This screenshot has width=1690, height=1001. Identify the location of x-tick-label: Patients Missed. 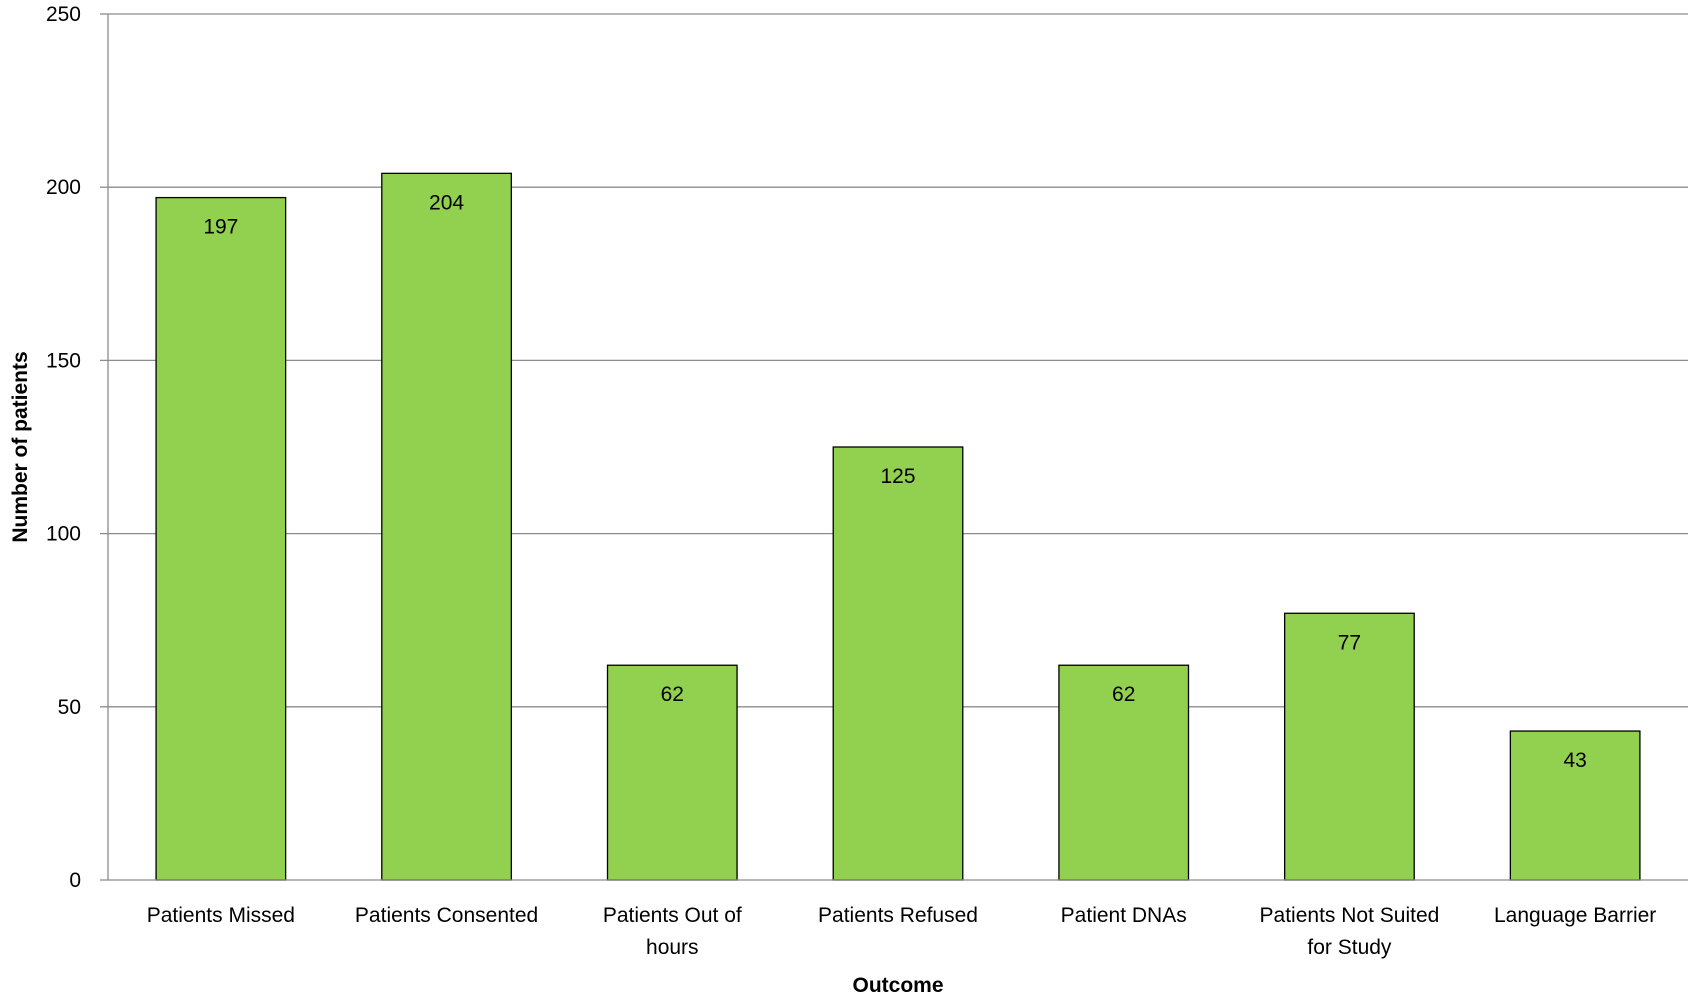
(221, 915).